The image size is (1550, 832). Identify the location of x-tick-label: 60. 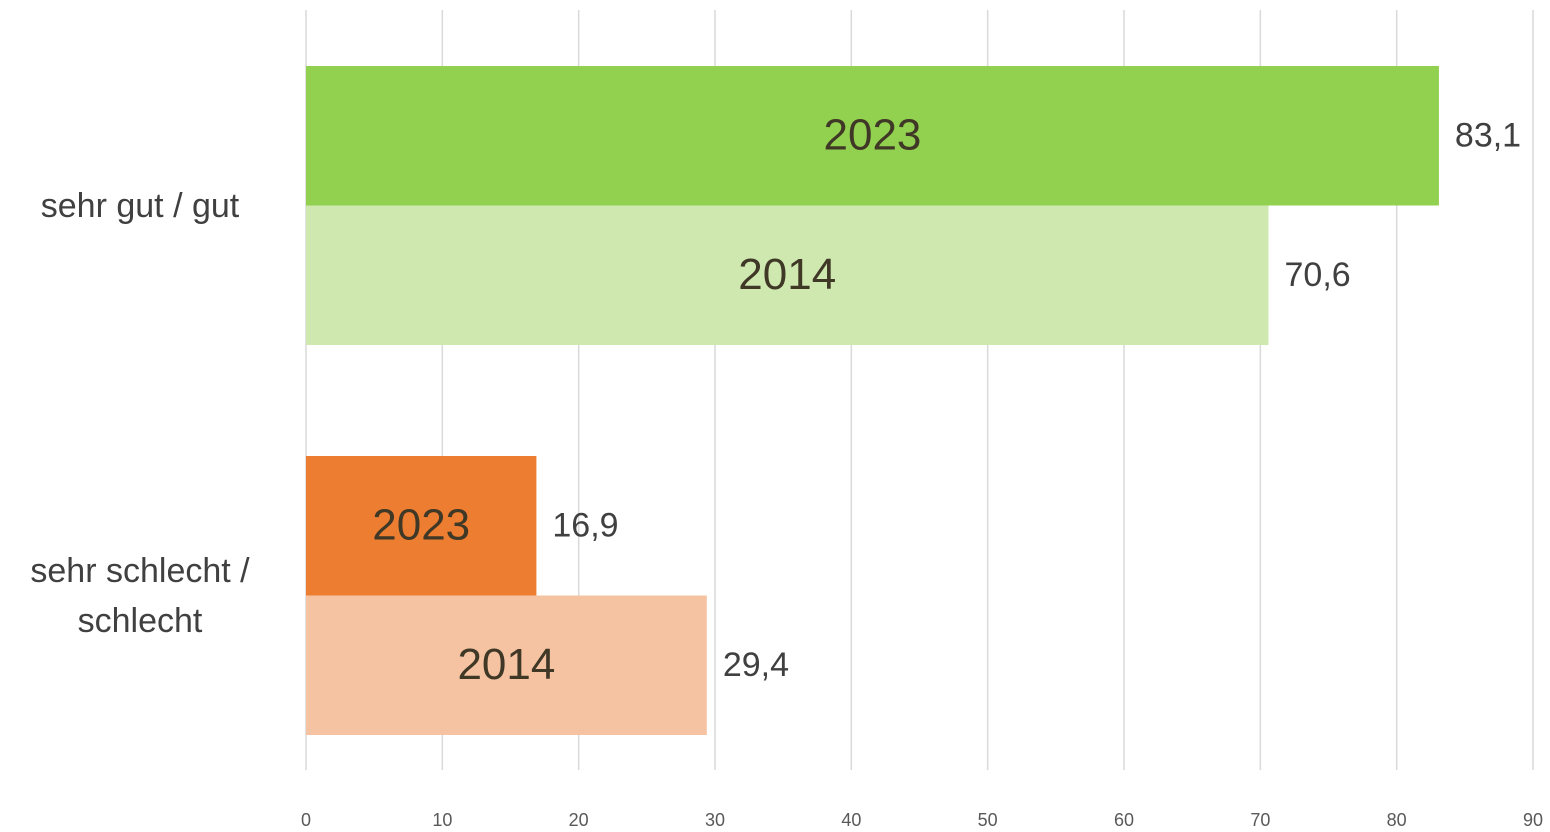
(1124, 820).